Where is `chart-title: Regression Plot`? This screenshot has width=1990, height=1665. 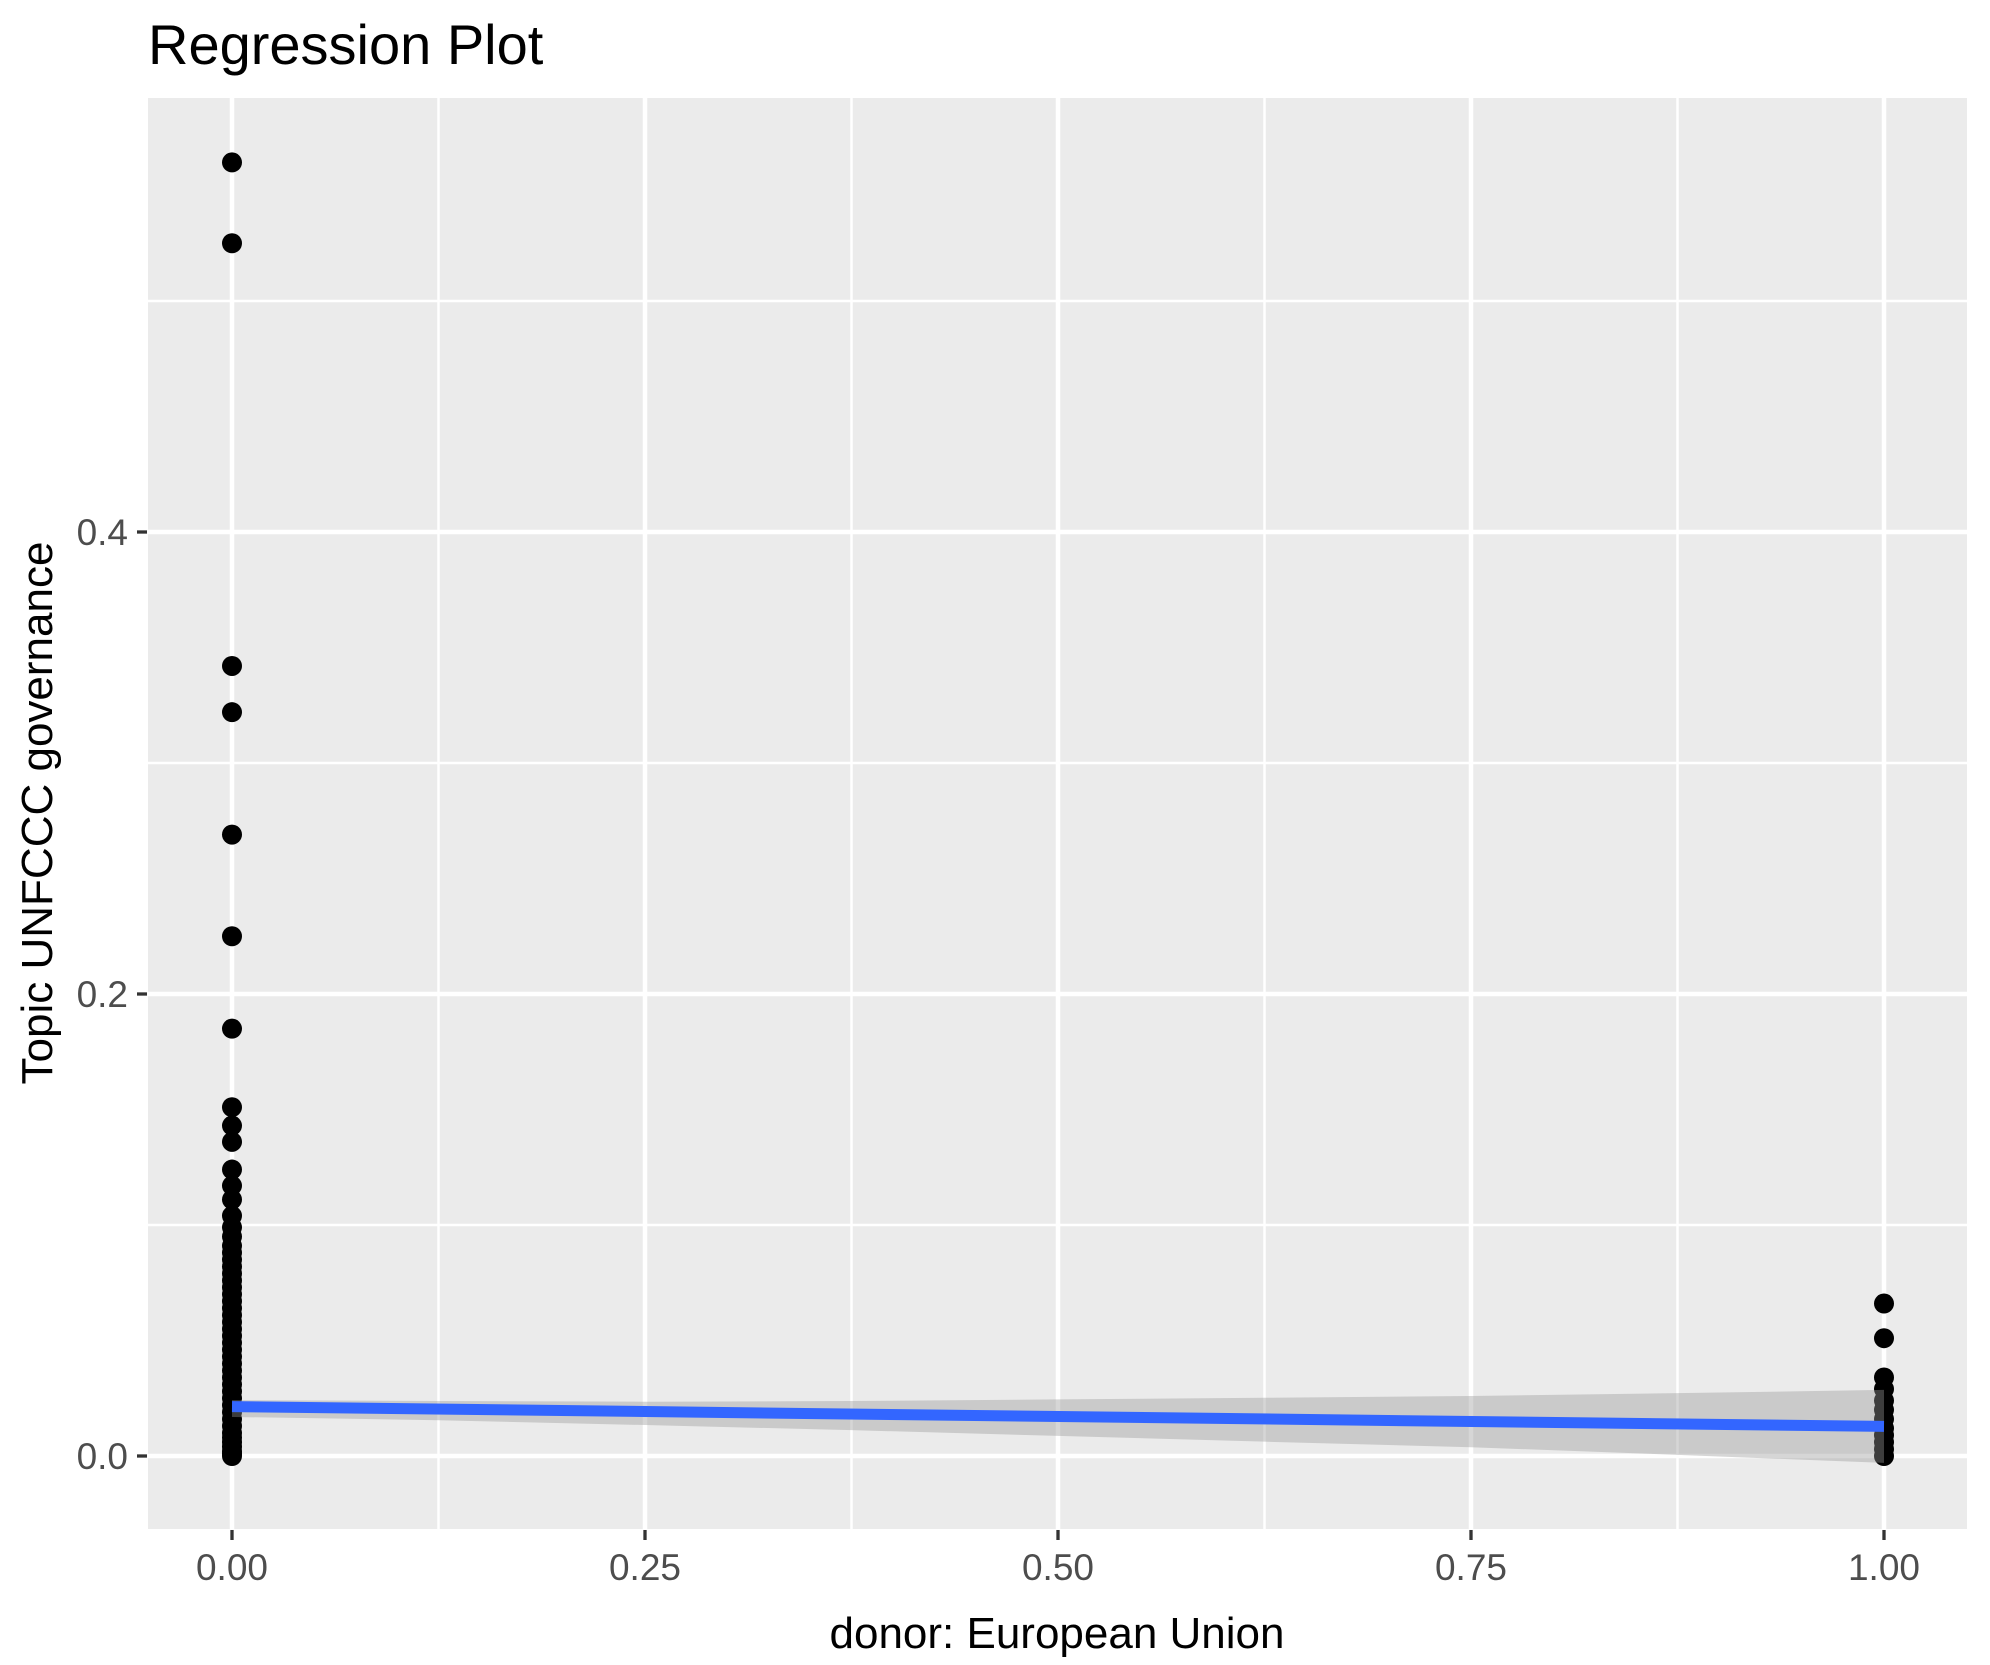
chart-title: Regression Plot is located at coordinates (346, 44).